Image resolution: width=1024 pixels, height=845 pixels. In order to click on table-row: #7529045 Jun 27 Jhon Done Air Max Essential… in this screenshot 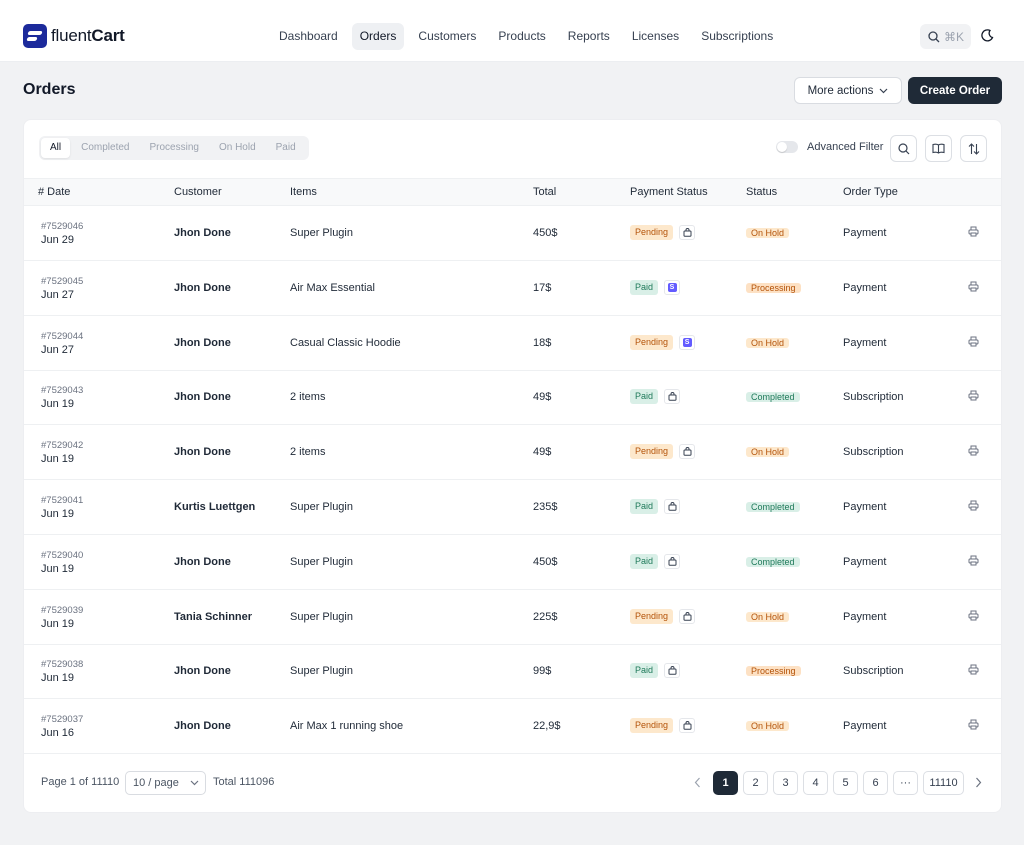, I will do `click(512, 288)`.